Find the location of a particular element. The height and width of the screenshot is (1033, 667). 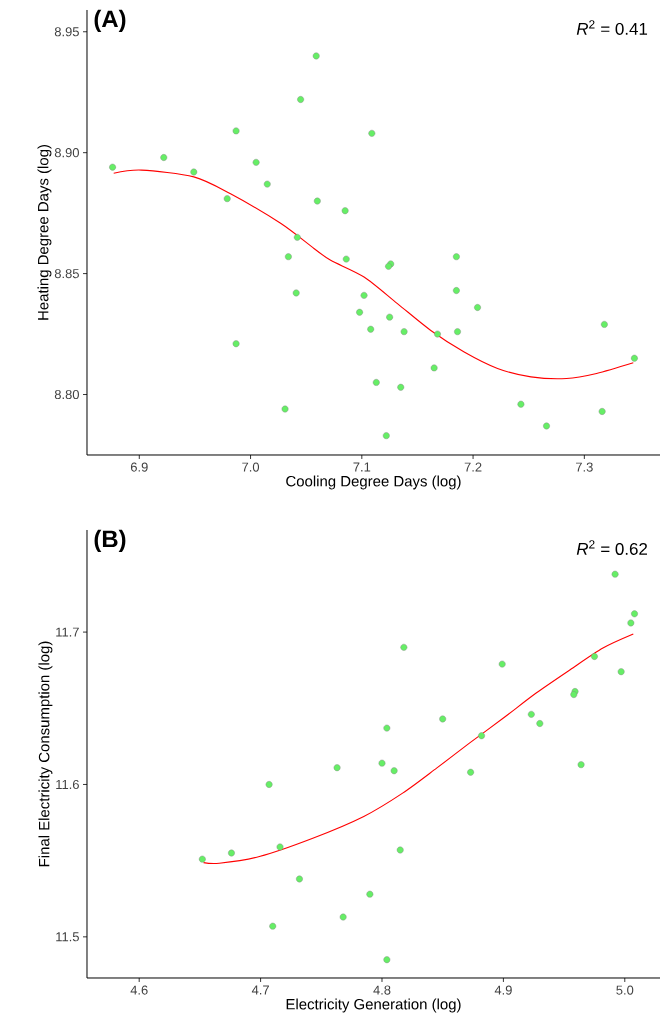

chart-title: (A) is located at coordinates (110, 21).